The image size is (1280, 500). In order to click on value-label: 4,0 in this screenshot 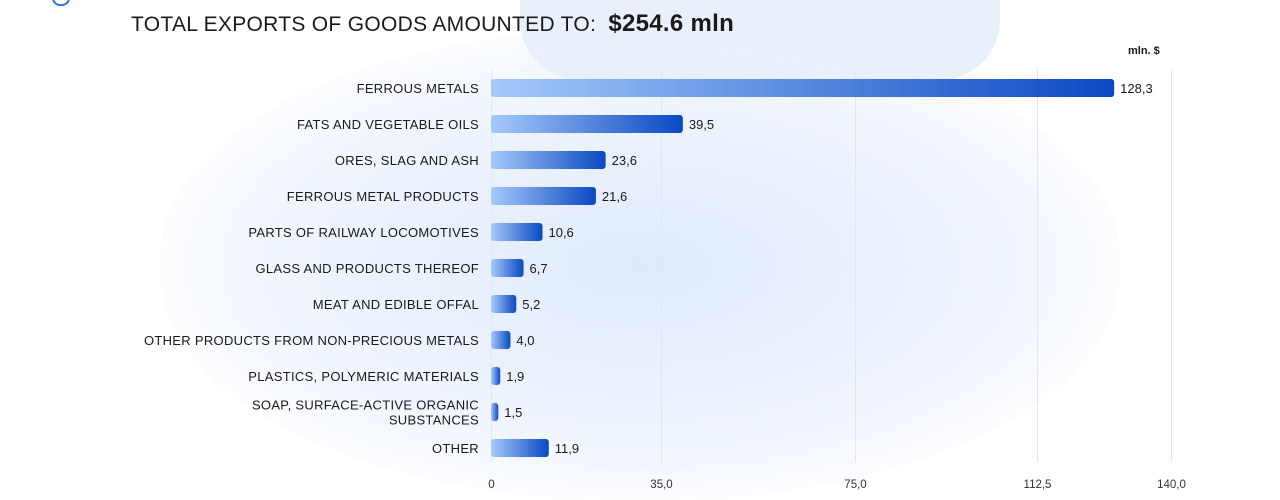, I will do `click(525, 340)`.